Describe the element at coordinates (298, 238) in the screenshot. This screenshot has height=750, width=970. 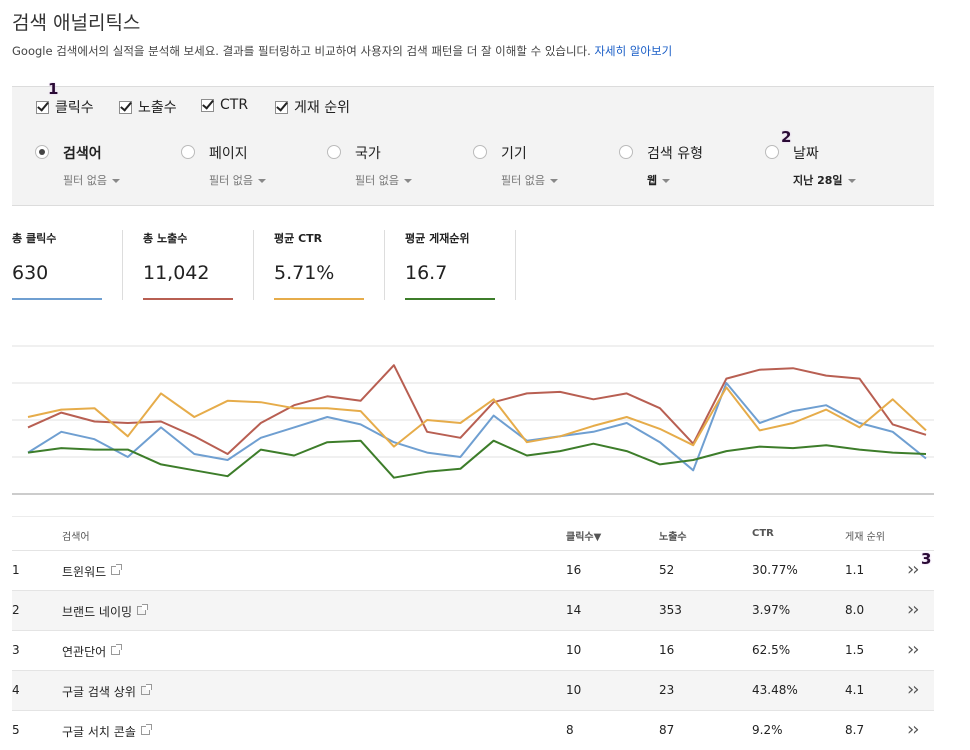
I see `summary-label: 평균 CTR` at that location.